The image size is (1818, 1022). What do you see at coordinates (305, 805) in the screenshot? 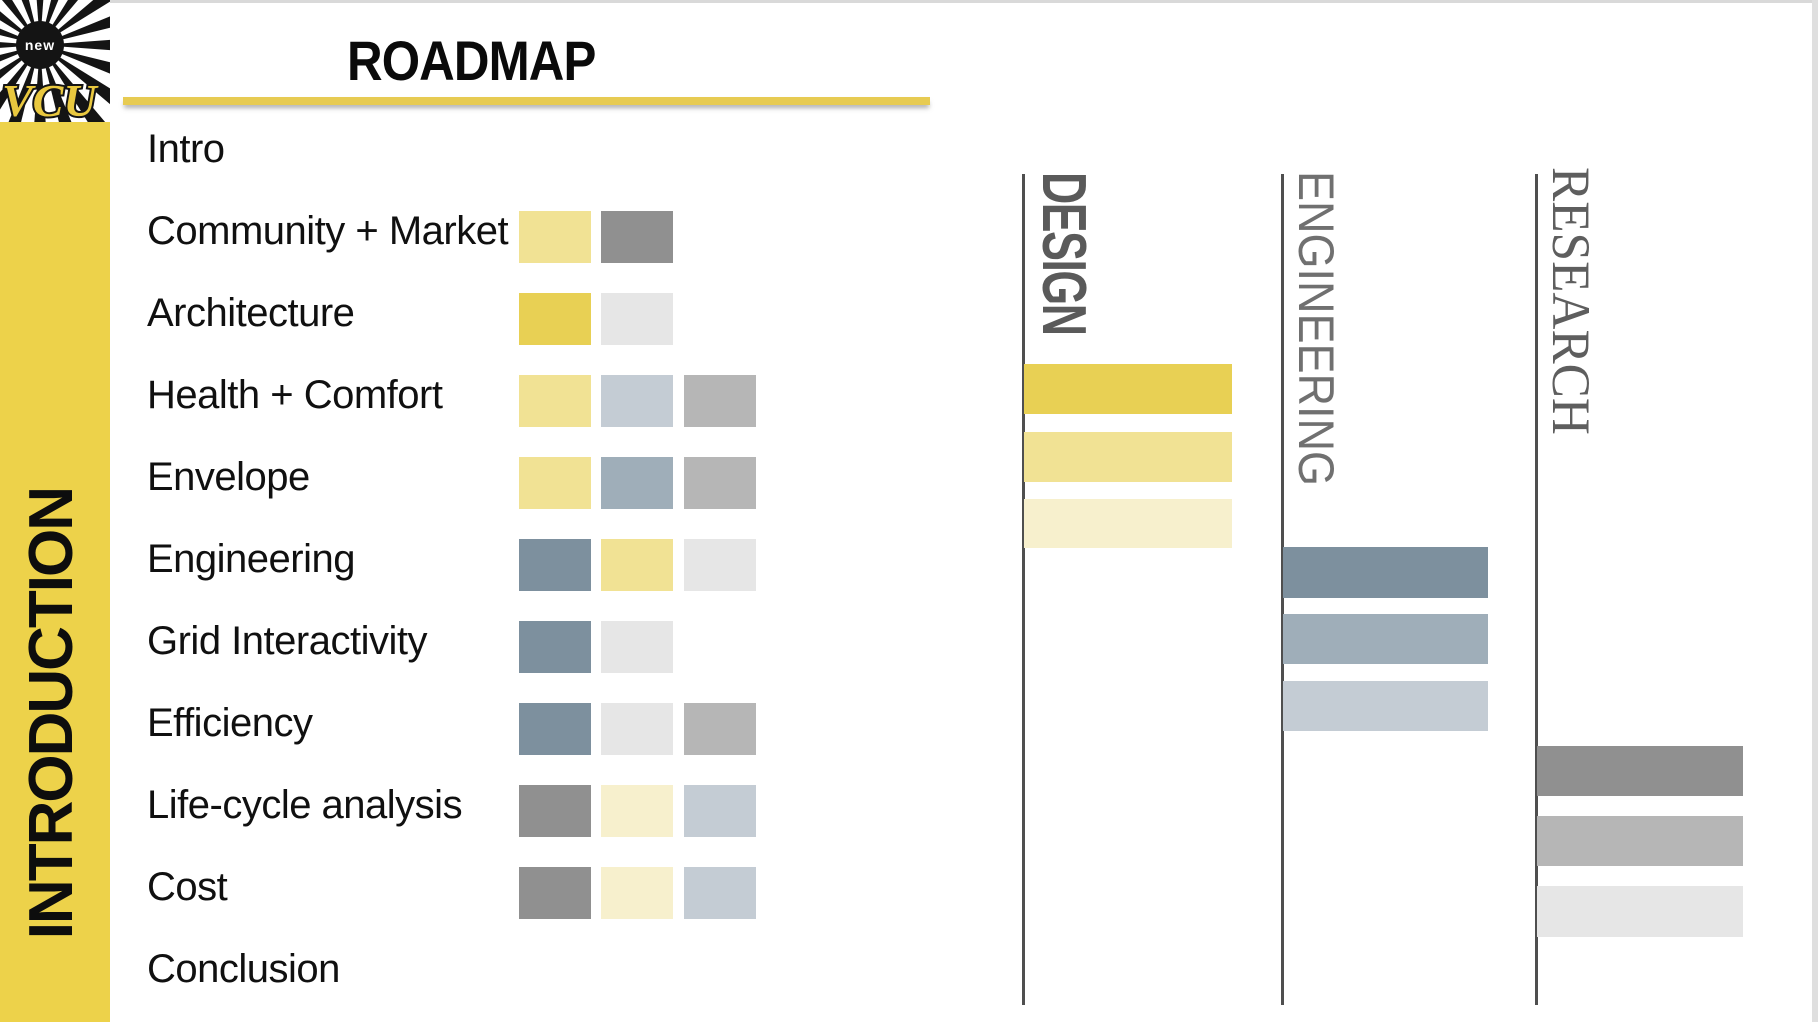
I see `roadmap-row-label: Life-cycle analysis` at bounding box center [305, 805].